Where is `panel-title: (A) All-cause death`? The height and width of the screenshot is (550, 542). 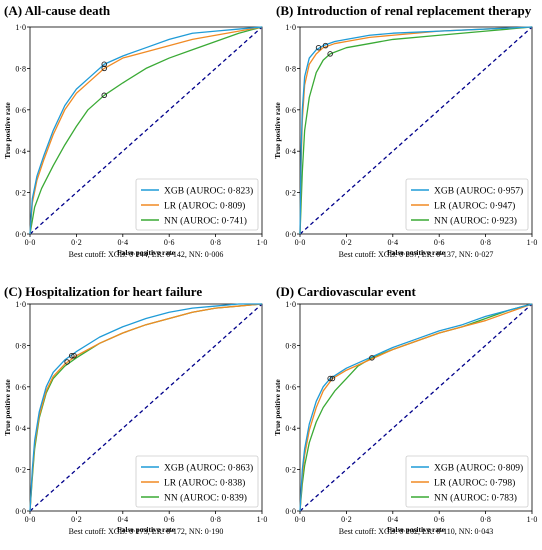 panel-title: (A) All-cause death is located at coordinates (57, 10).